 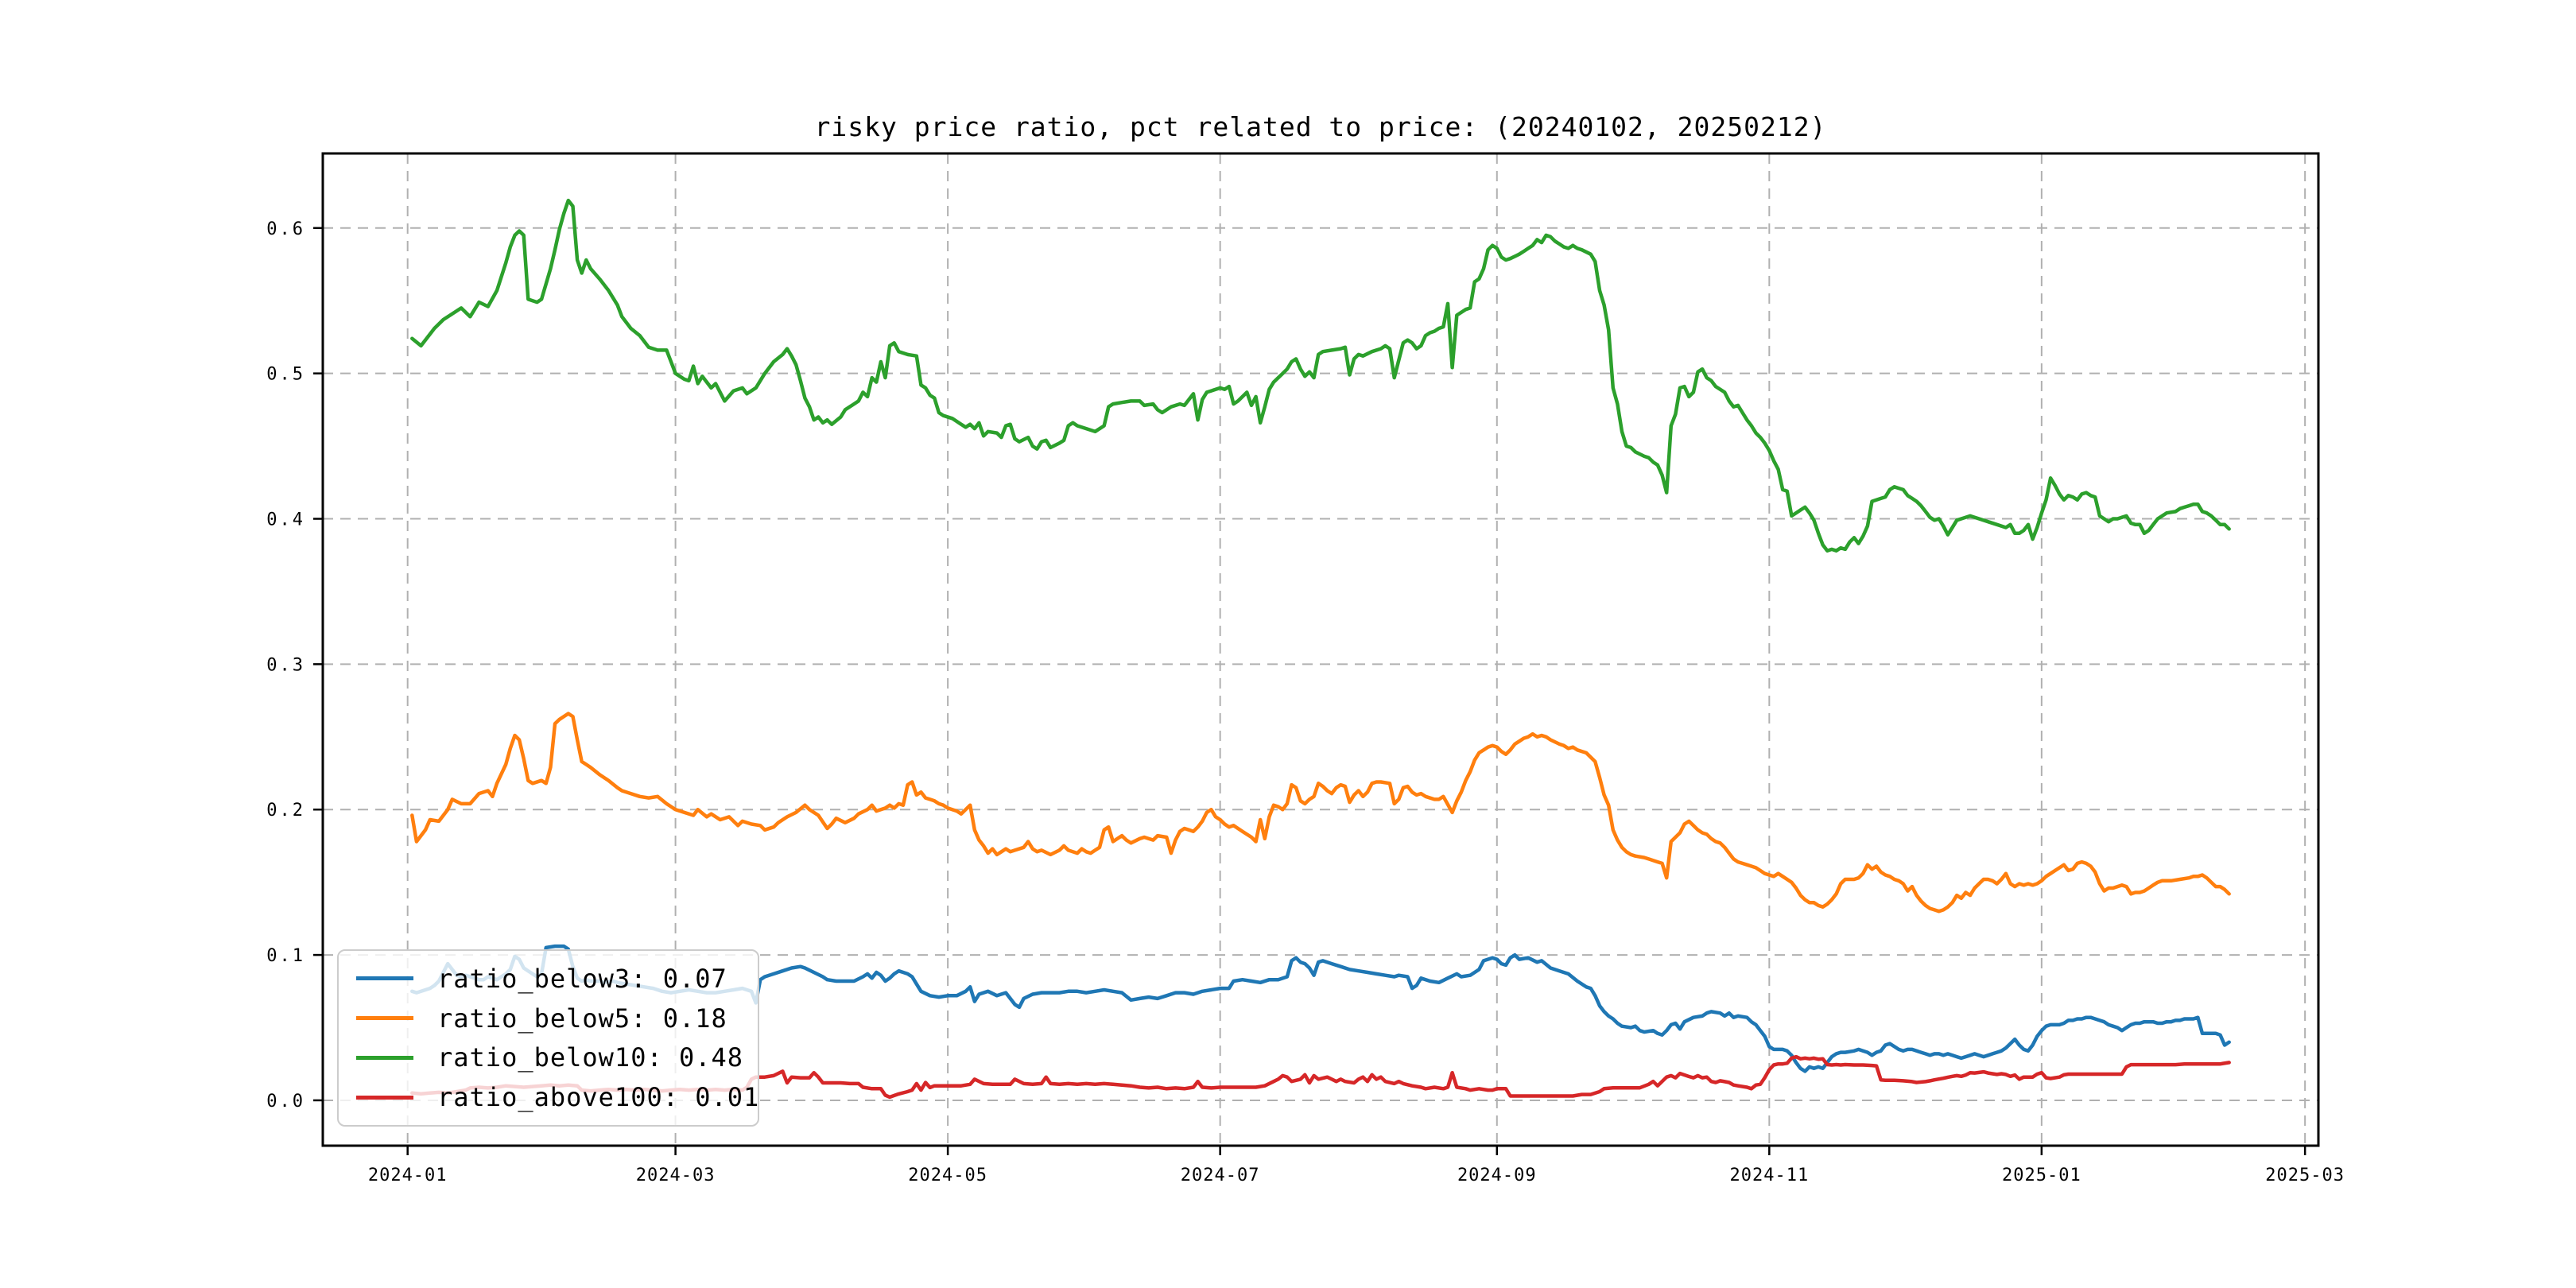 I want to click on x-tick-label-2024-05: 2024-05, so click(x=948, y=1175).